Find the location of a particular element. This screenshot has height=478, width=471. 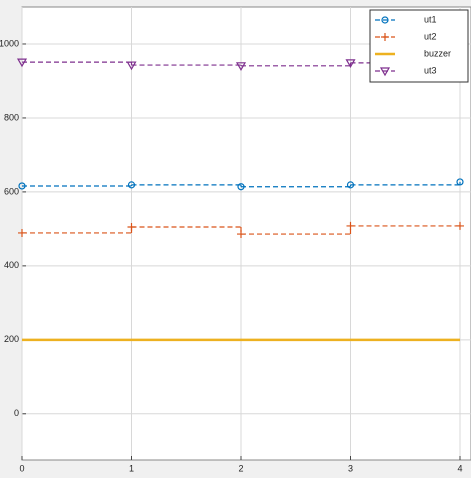

x-tick-label: 3 is located at coordinates (350, 468).